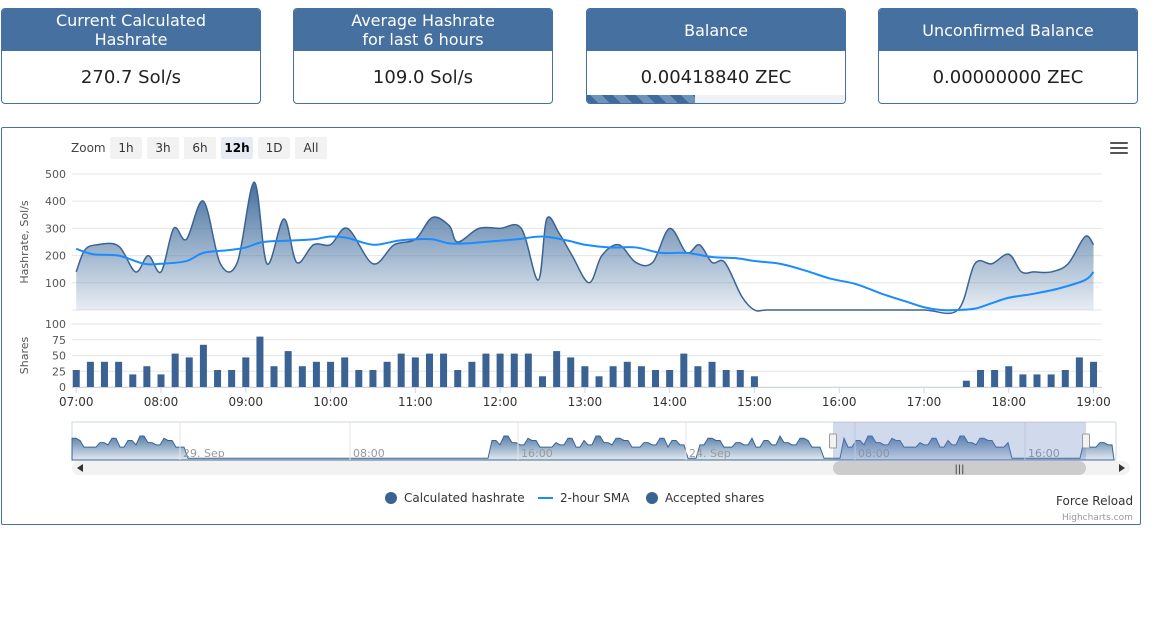 The width and height of the screenshot is (1171, 633). What do you see at coordinates (311, 148) in the screenshot?
I see `zoom-all-button: All` at bounding box center [311, 148].